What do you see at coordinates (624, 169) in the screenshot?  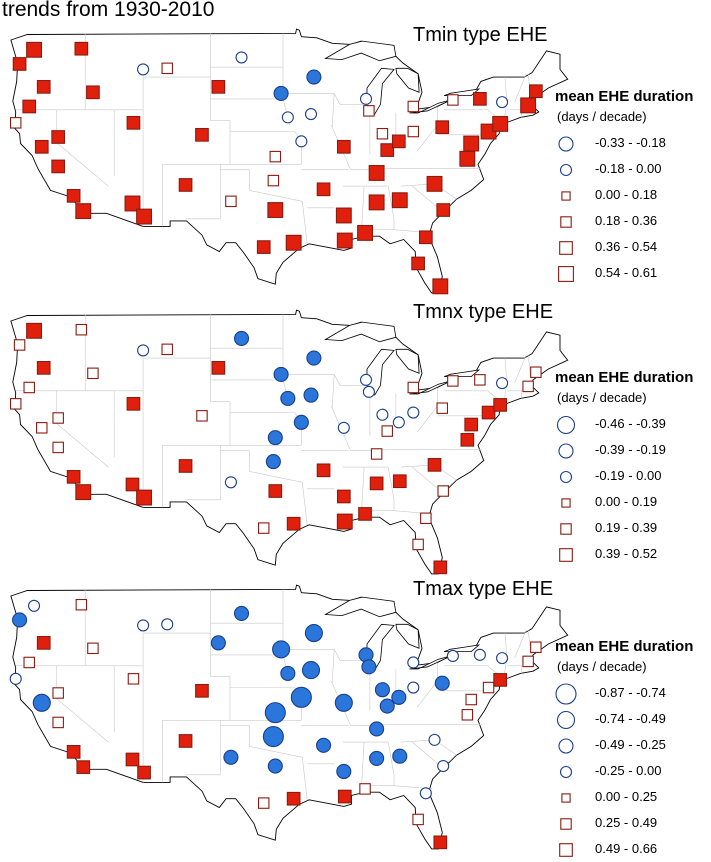 I see `legend-item: -0.18 - 0.00` at bounding box center [624, 169].